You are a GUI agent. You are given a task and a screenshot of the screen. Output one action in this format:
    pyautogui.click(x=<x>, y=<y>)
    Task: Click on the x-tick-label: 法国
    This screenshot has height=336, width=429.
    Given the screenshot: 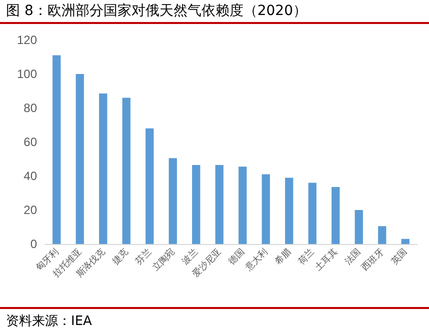 What is the action you would take?
    pyautogui.click(x=352, y=256)
    